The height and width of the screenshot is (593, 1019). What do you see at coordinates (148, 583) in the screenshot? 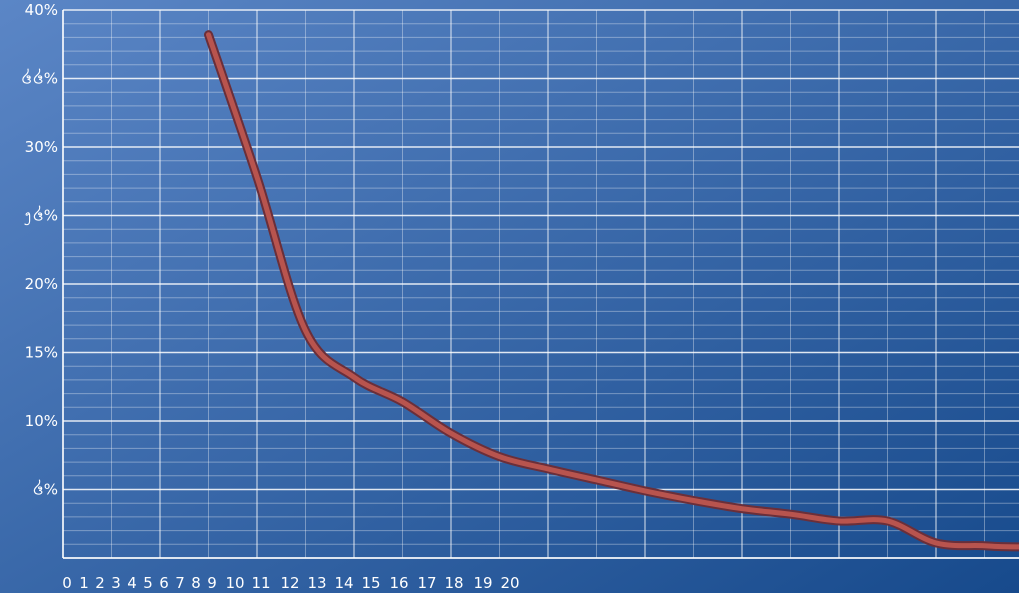
I see `x-tick-label: 5` at bounding box center [148, 583].